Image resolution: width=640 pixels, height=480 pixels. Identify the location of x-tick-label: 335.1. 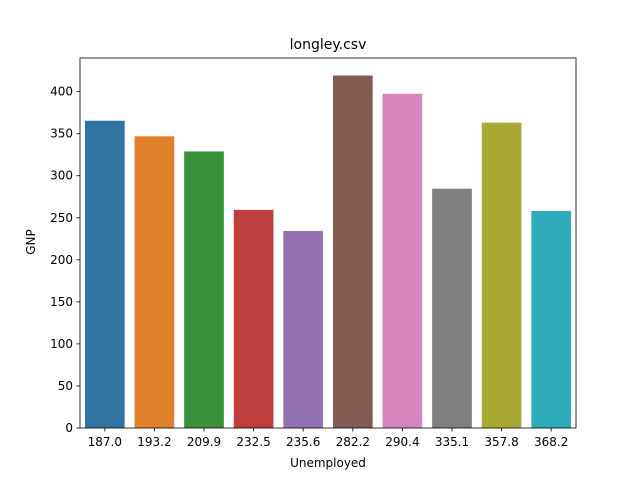
(452, 442).